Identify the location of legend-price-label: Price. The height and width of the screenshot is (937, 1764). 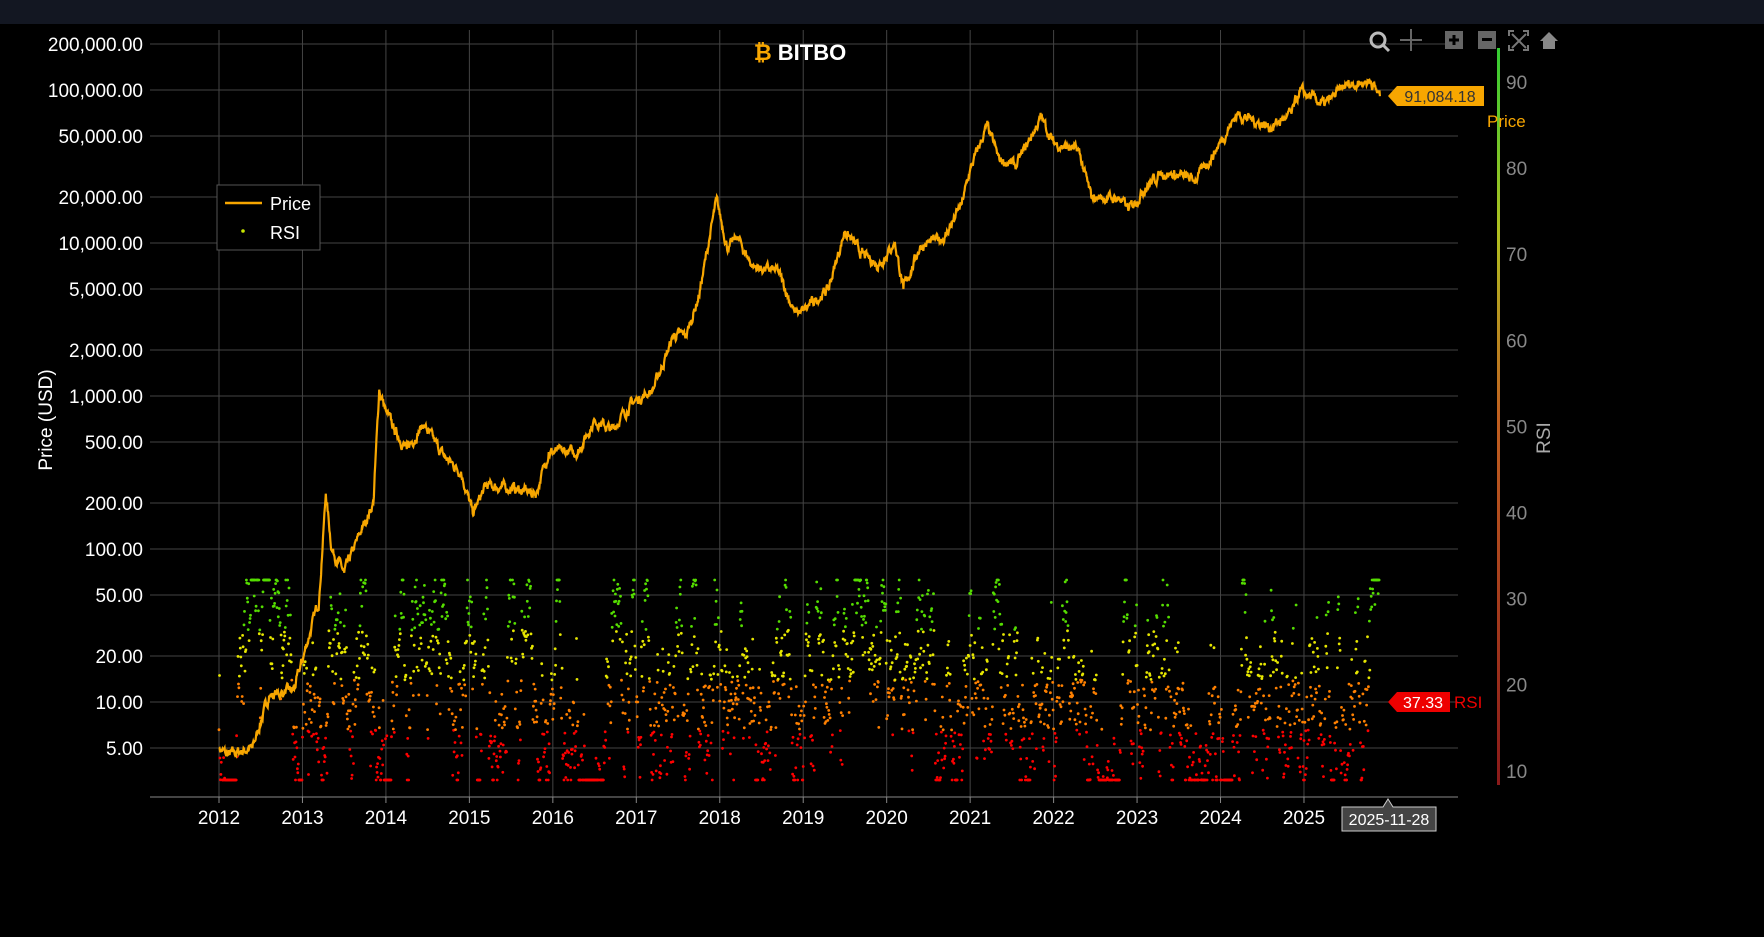
(290, 204).